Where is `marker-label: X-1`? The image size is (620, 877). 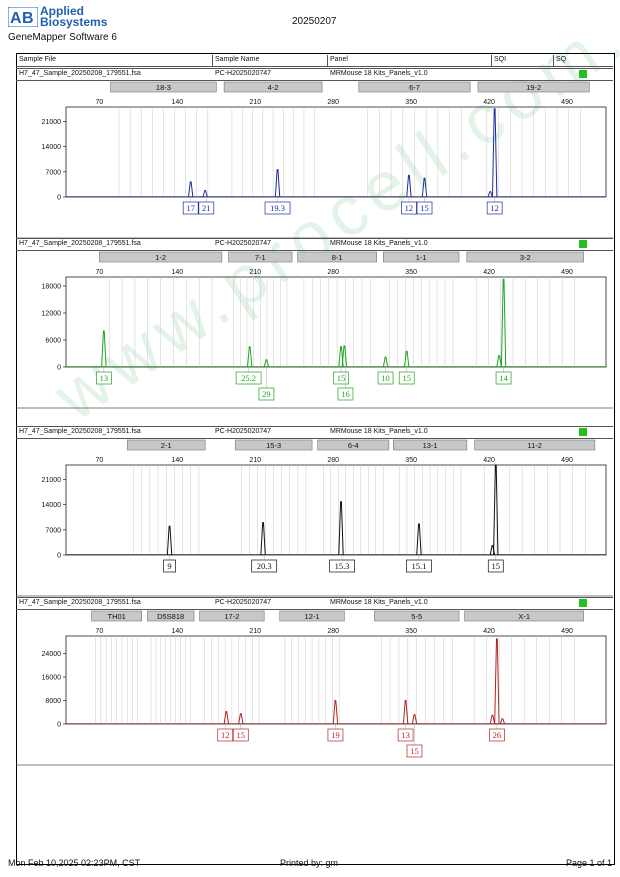
marker-label: X-1 is located at coordinates (524, 616).